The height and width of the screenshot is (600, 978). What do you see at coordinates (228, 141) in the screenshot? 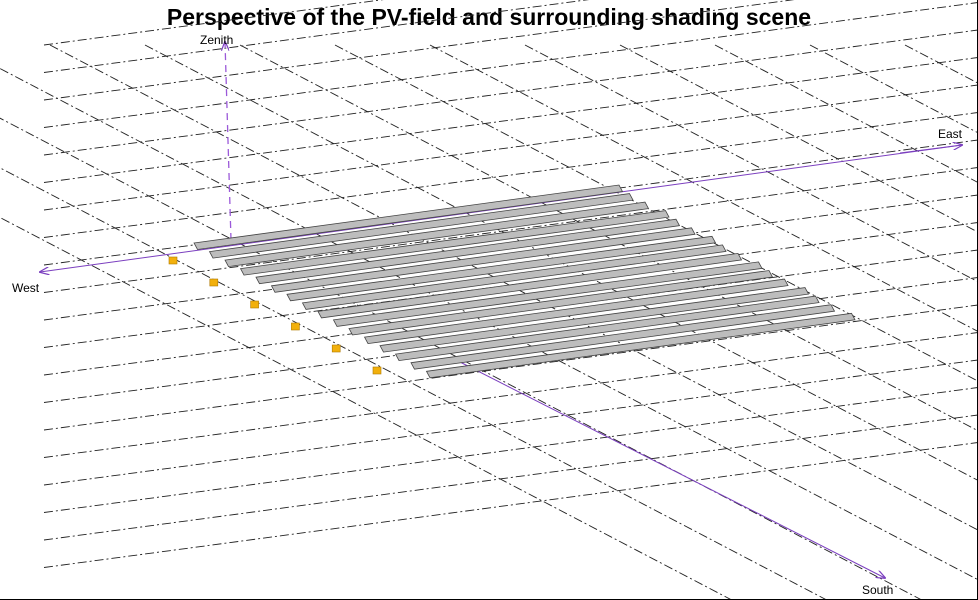
I see `zenith-axis` at bounding box center [228, 141].